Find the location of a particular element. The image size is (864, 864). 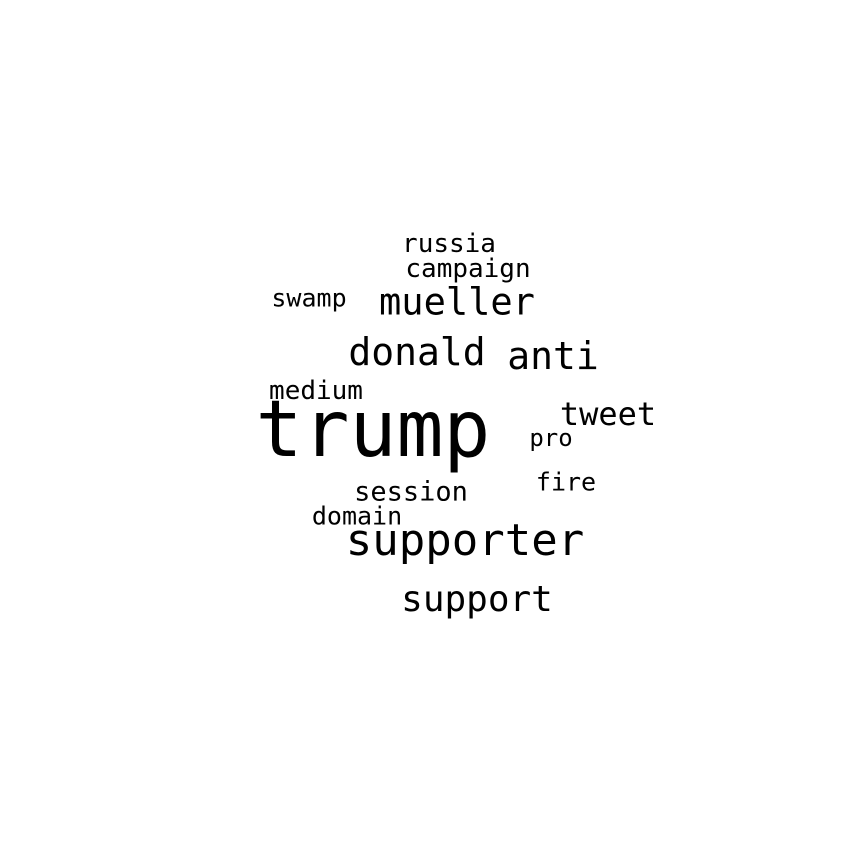

word-donald: donald is located at coordinates (417, 352).